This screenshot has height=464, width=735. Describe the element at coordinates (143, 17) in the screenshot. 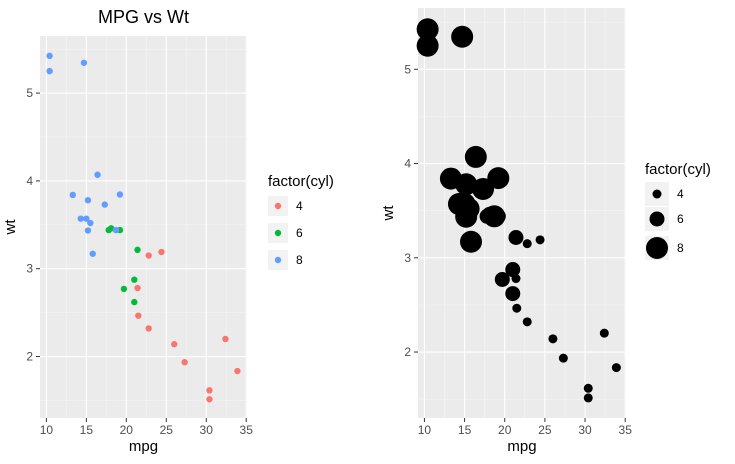

I see `plot-title: MPG vs Wt` at that location.